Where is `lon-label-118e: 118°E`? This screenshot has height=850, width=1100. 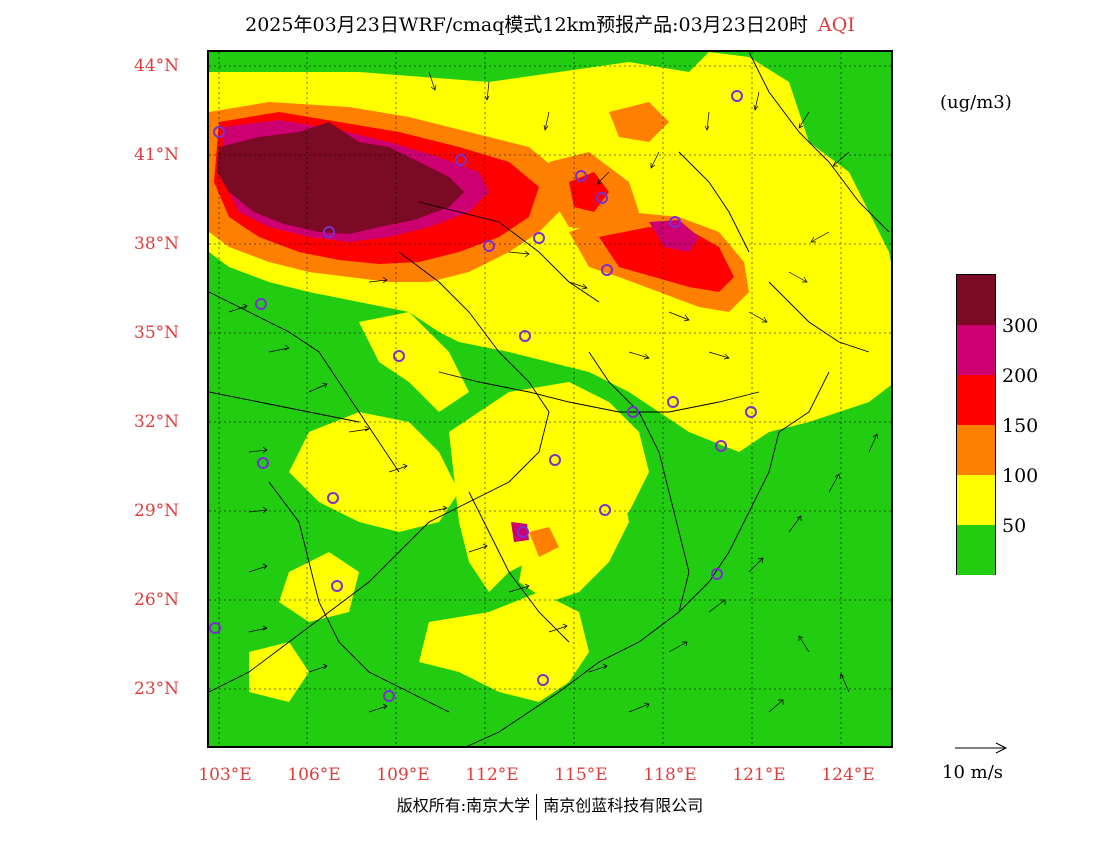
lon-label-118e: 118°E is located at coordinates (670, 775).